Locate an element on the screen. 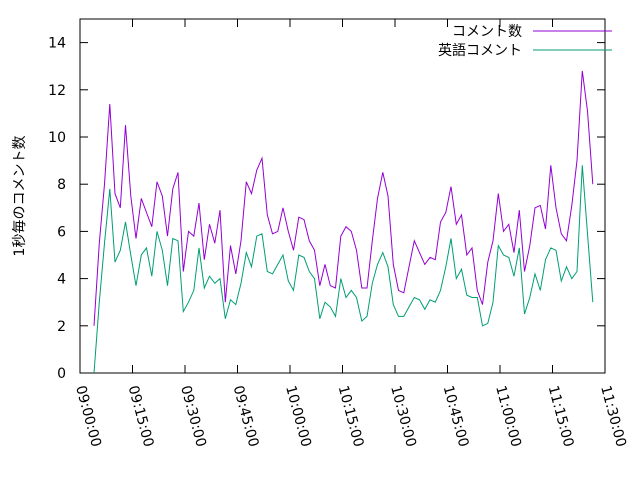  x-tick-label: 10:45:00 is located at coordinates (456, 416).